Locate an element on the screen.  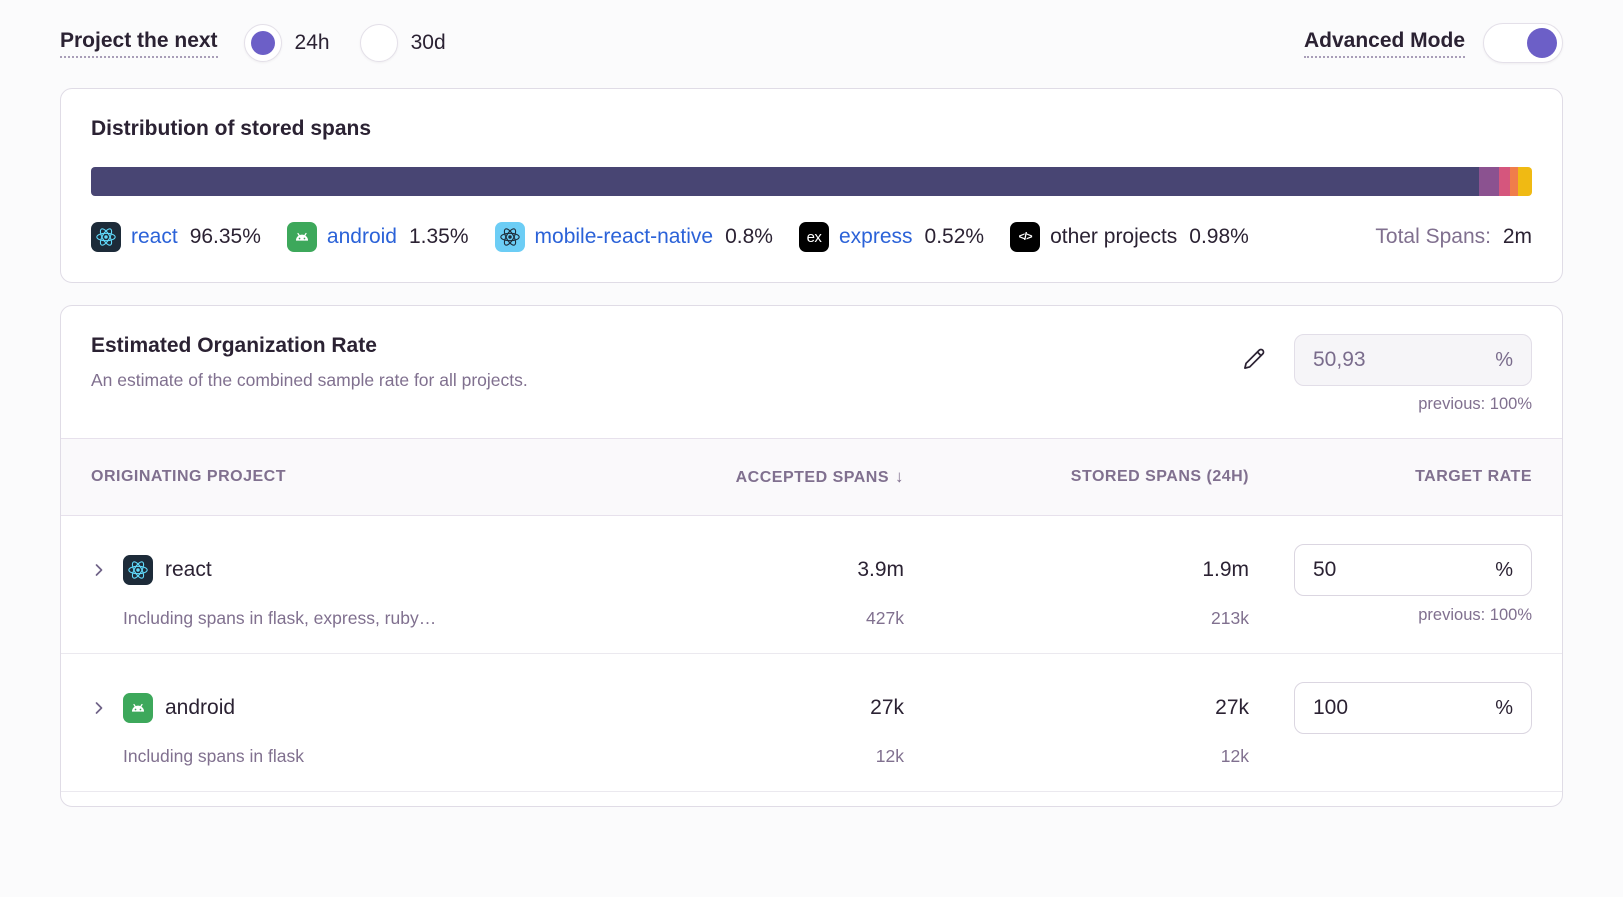
pencil-icon is located at coordinates (1254, 362).